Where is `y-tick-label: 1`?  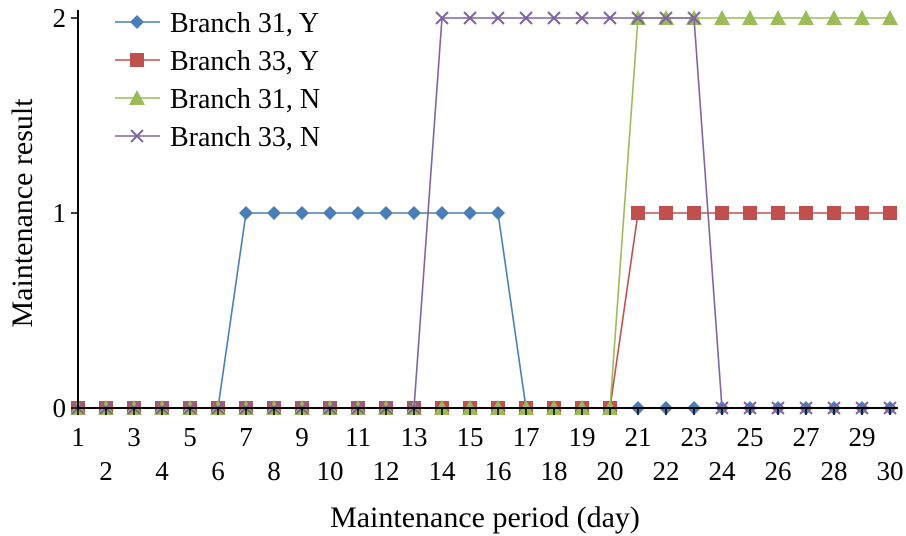 y-tick-label: 1 is located at coordinates (60, 213).